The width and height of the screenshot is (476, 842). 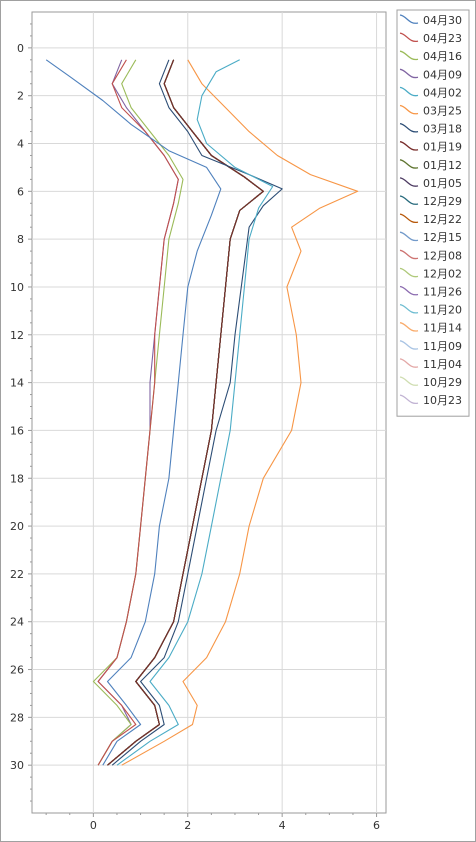 I want to click on legend-label: 01月12, so click(x=442, y=165).